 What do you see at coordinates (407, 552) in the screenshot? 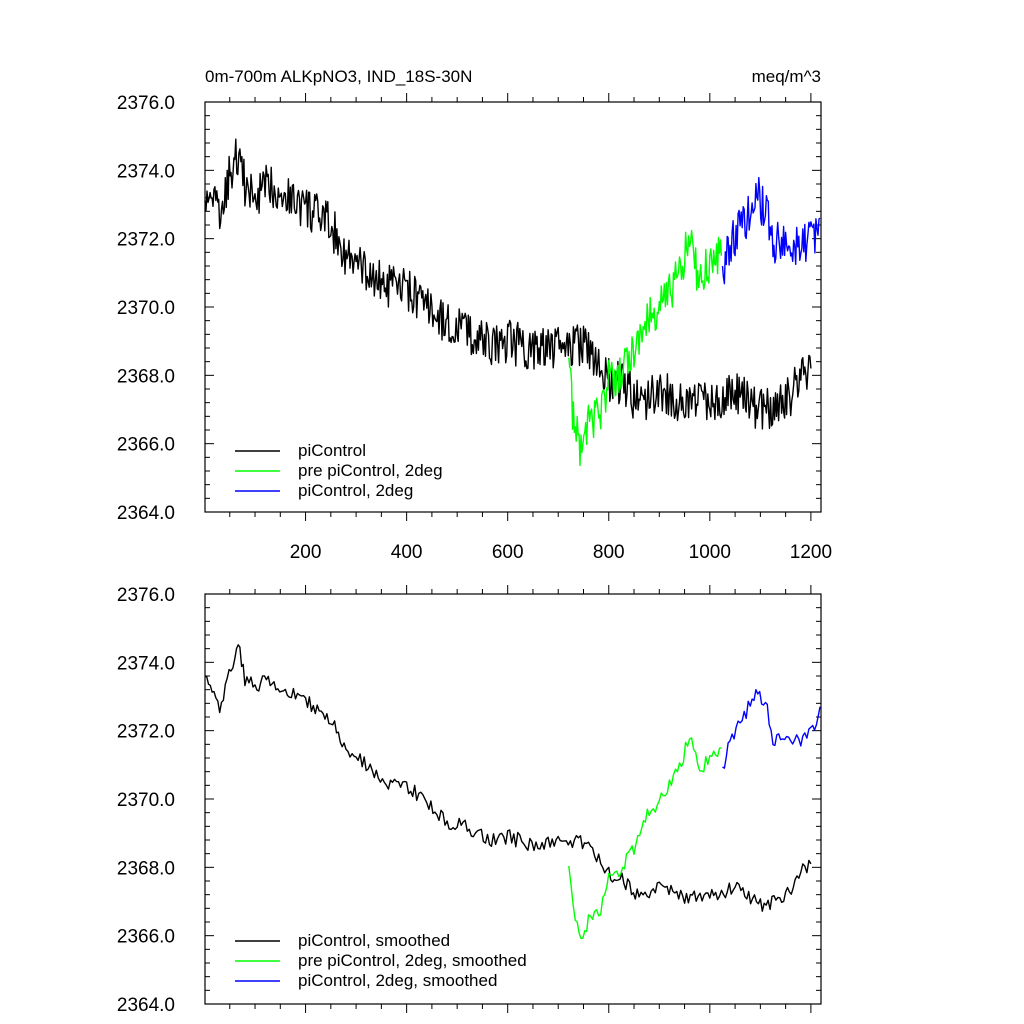
I see `x-tick-label: 400` at bounding box center [407, 552].